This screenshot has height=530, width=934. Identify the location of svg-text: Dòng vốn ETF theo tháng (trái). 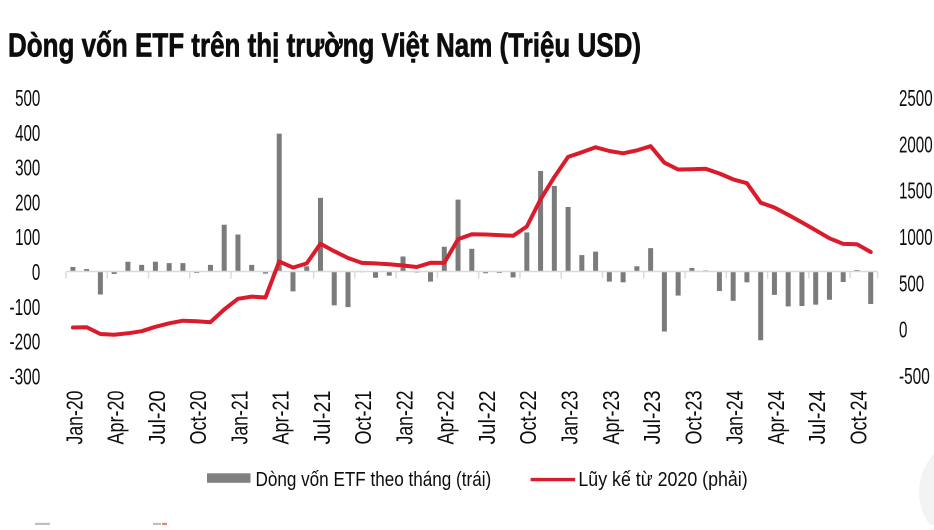
(374, 480).